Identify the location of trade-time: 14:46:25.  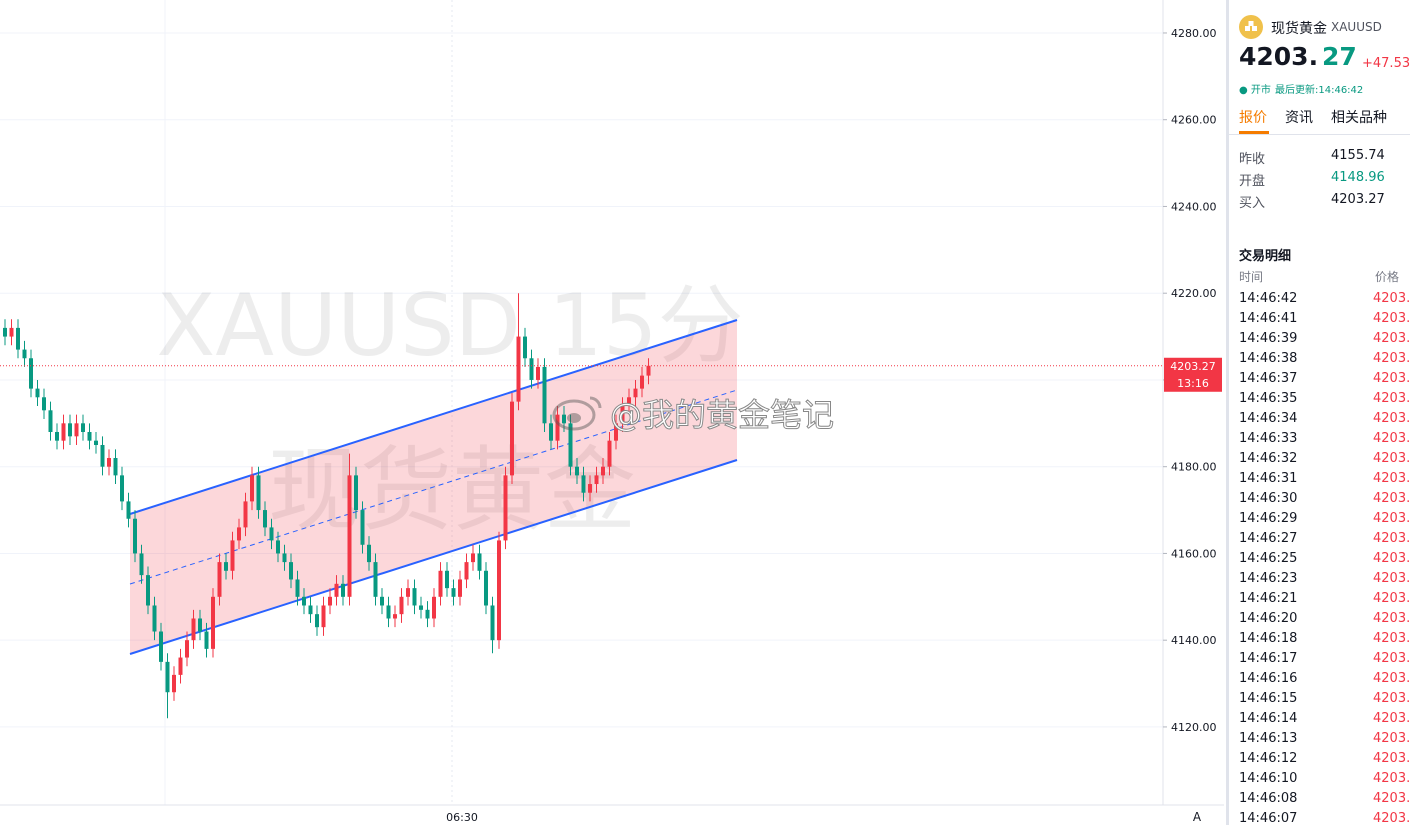
(1268, 558).